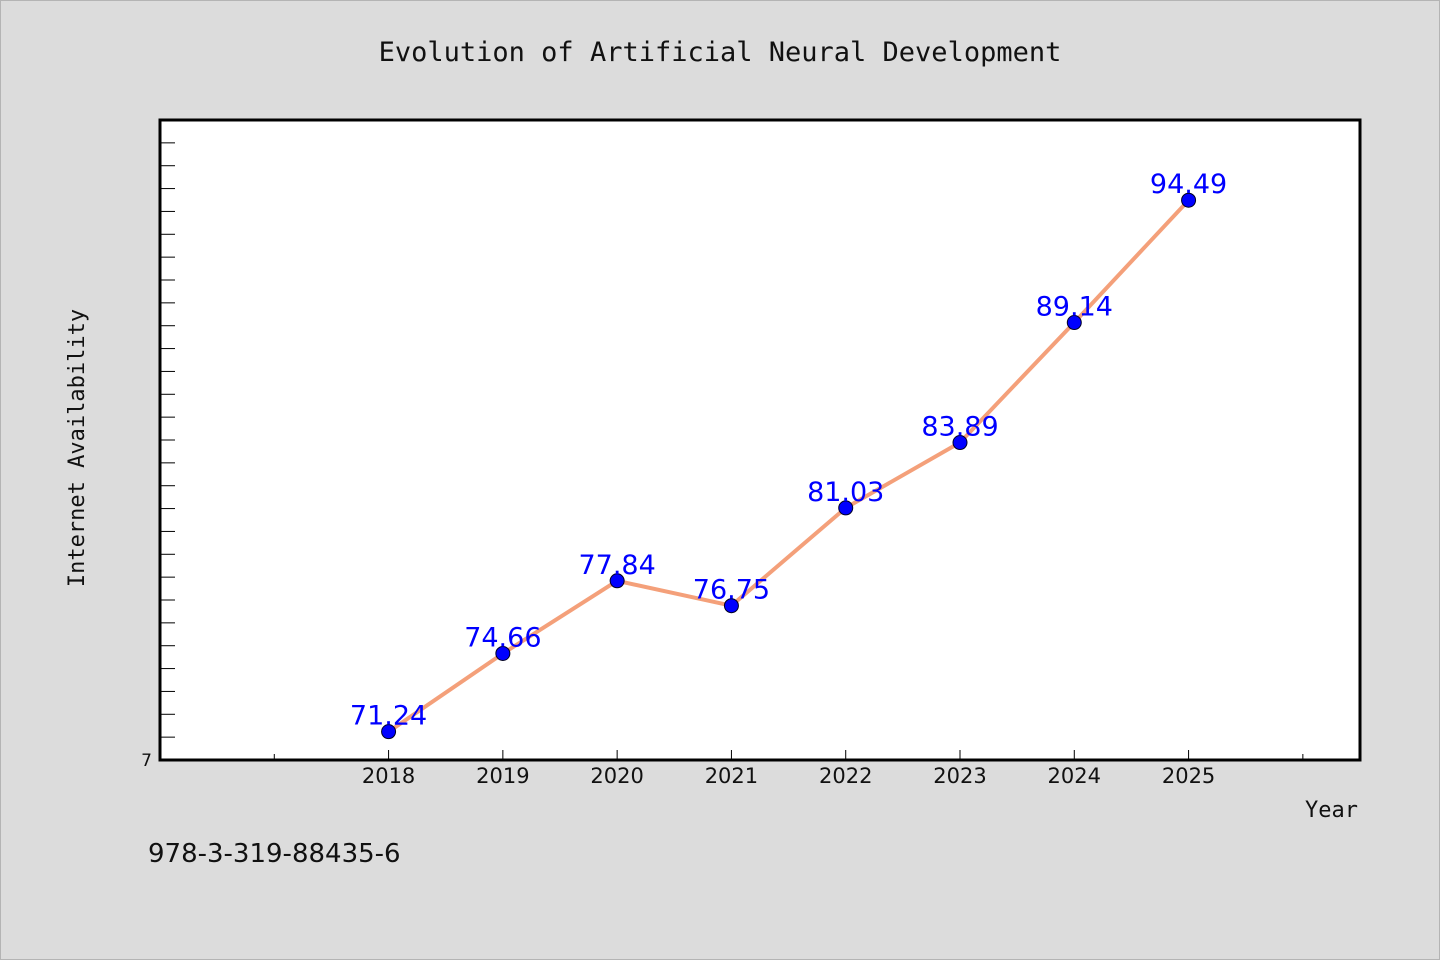  What do you see at coordinates (731, 590) in the screenshot?
I see `data-label: 76.75` at bounding box center [731, 590].